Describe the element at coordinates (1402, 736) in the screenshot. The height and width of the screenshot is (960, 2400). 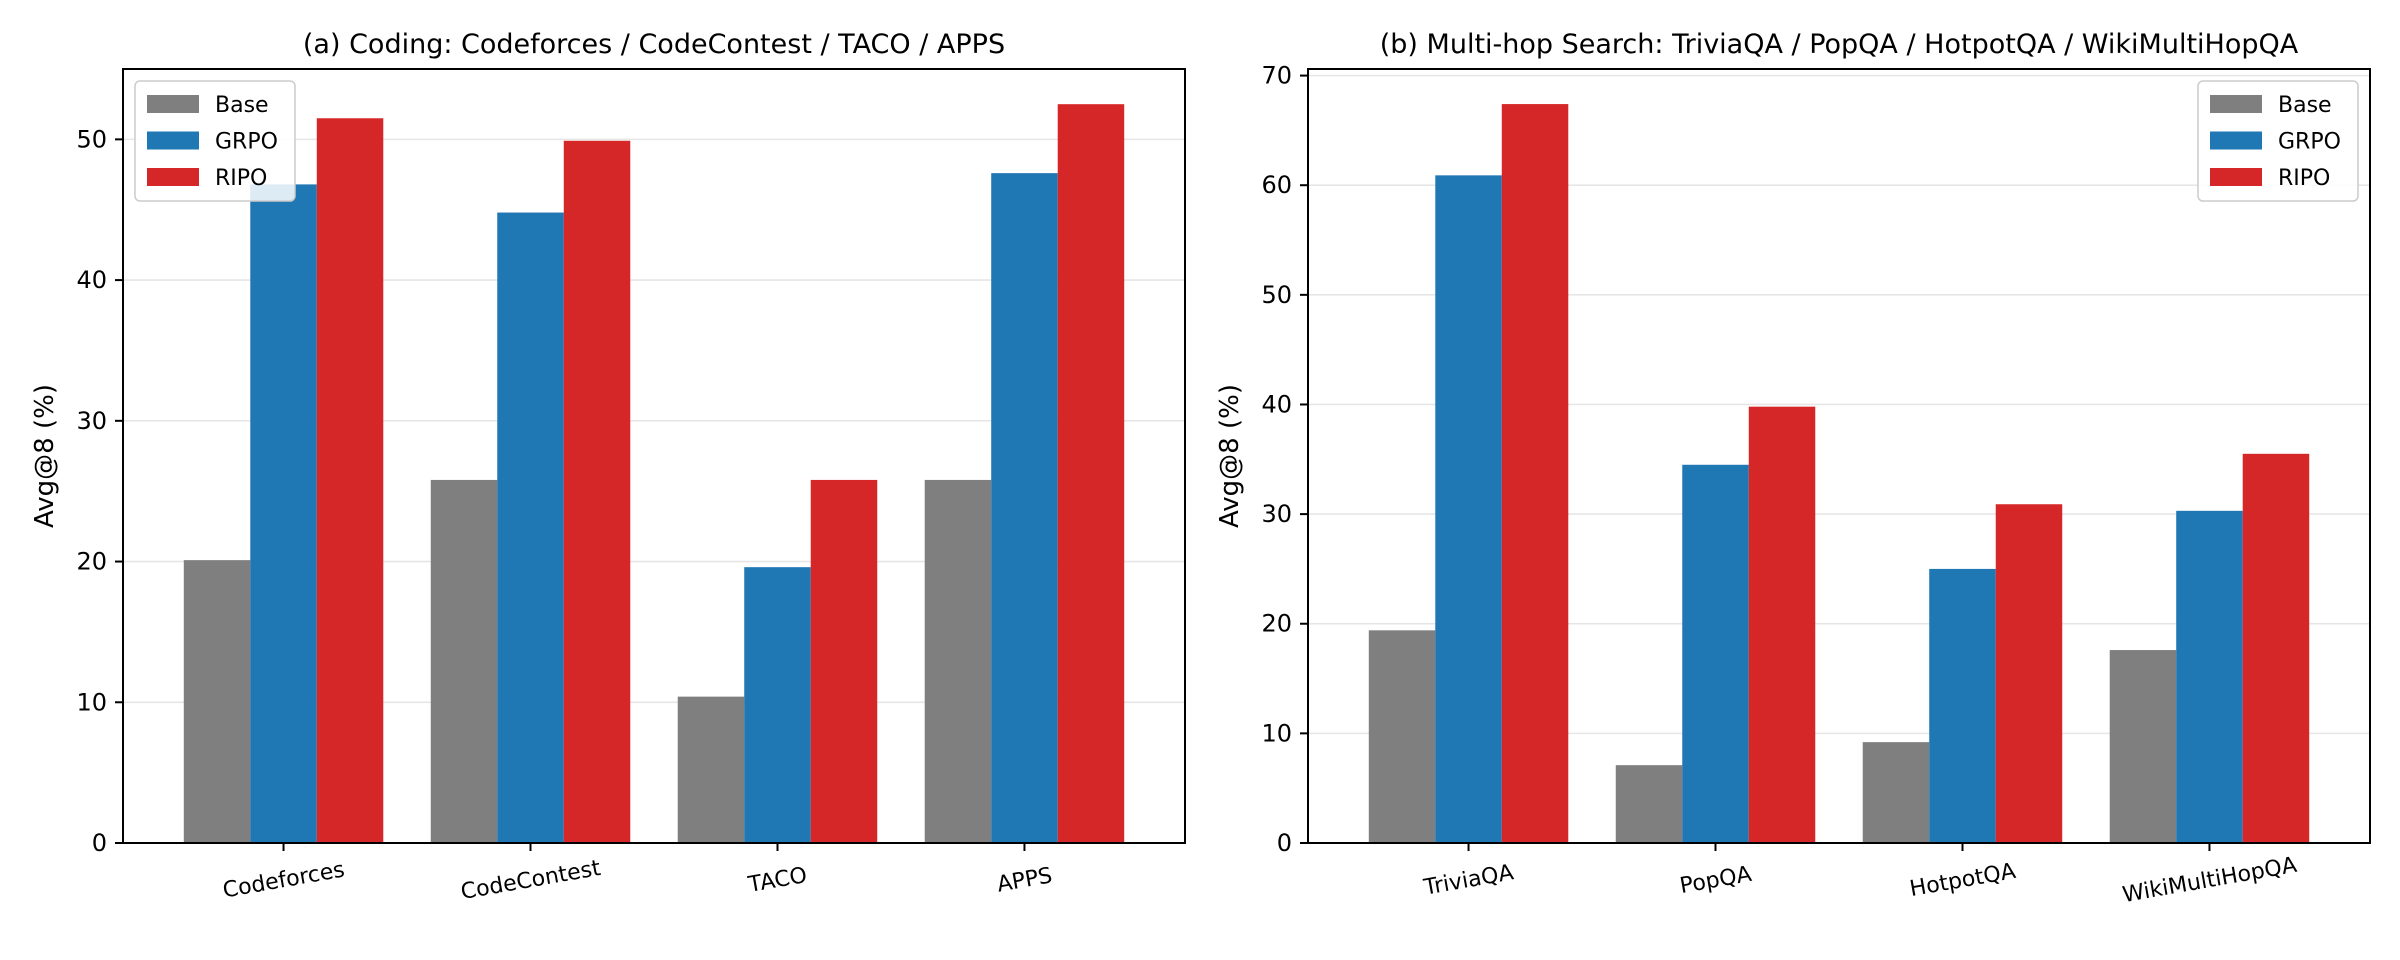
I see `bar-base-triviaqa` at that location.